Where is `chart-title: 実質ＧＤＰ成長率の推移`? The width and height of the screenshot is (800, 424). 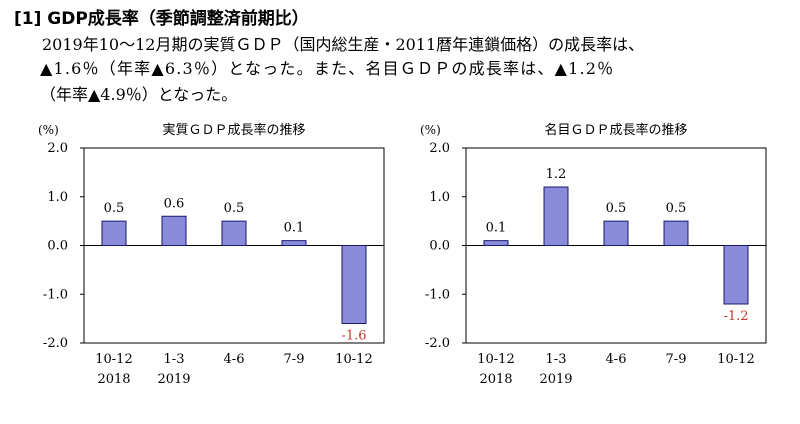
chart-title: 実質ＧＤＰ成長率の推移 is located at coordinates (233, 130).